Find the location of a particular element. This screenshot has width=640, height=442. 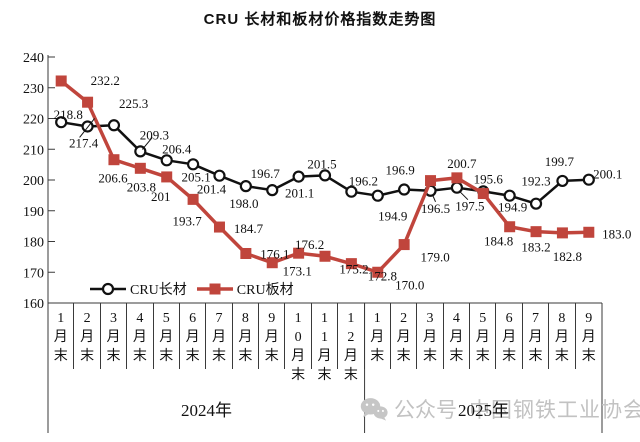

data-value-label: 205.1 is located at coordinates (195, 176).